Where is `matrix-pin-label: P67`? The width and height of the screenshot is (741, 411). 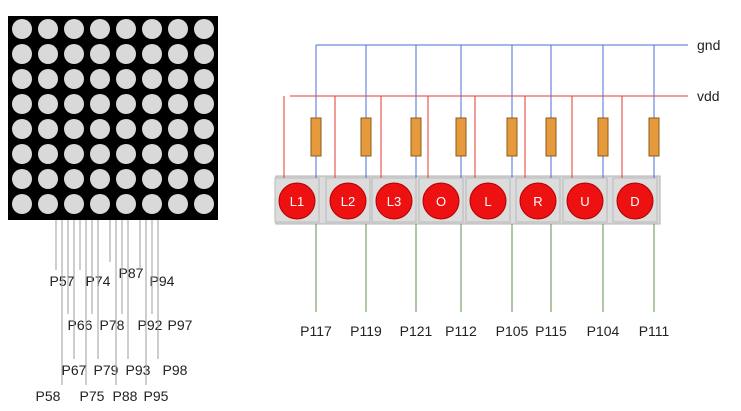 matrix-pin-label: P67 is located at coordinates (74, 370).